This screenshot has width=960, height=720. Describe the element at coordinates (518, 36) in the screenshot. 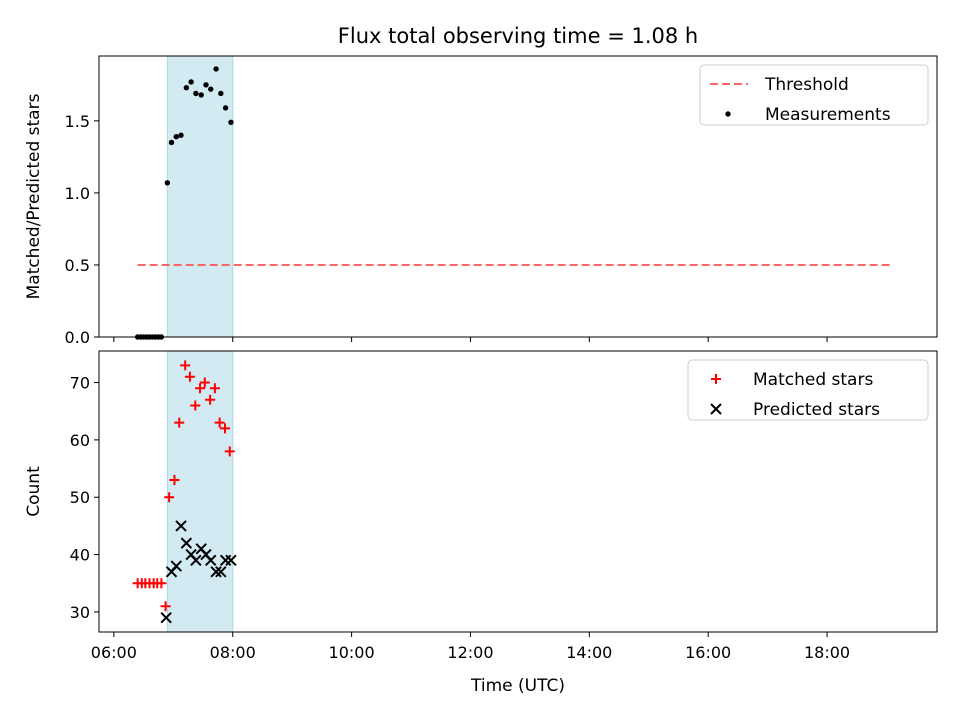

I see `figure-title: Flux total observing time = 1.08 h` at that location.